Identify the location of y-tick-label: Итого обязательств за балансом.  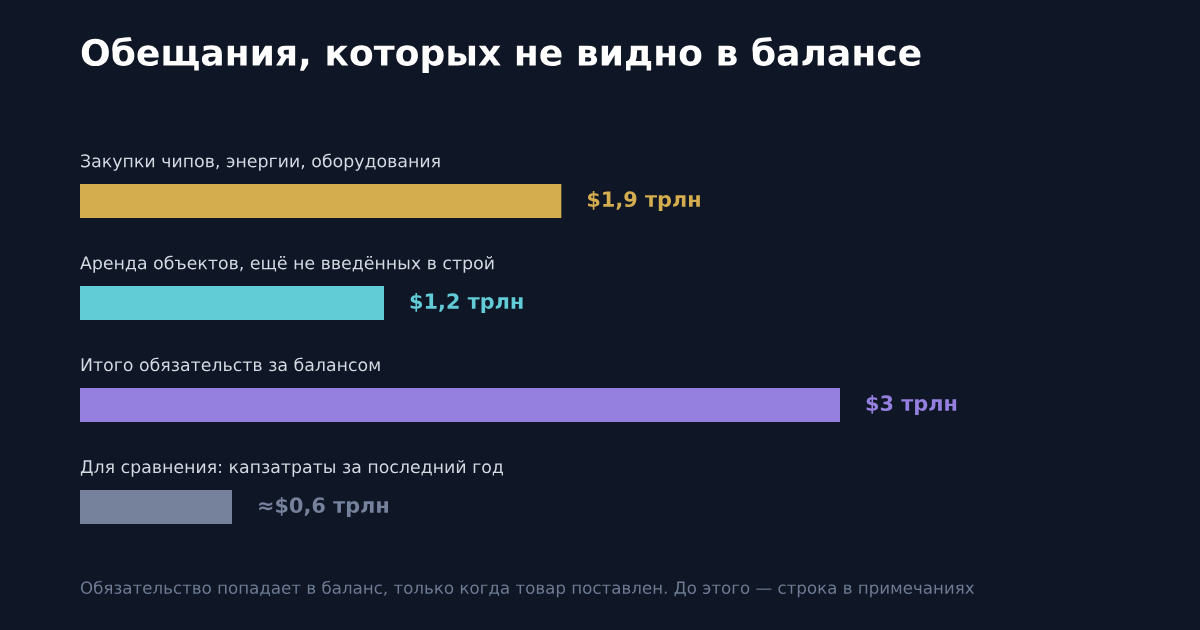
(230, 364).